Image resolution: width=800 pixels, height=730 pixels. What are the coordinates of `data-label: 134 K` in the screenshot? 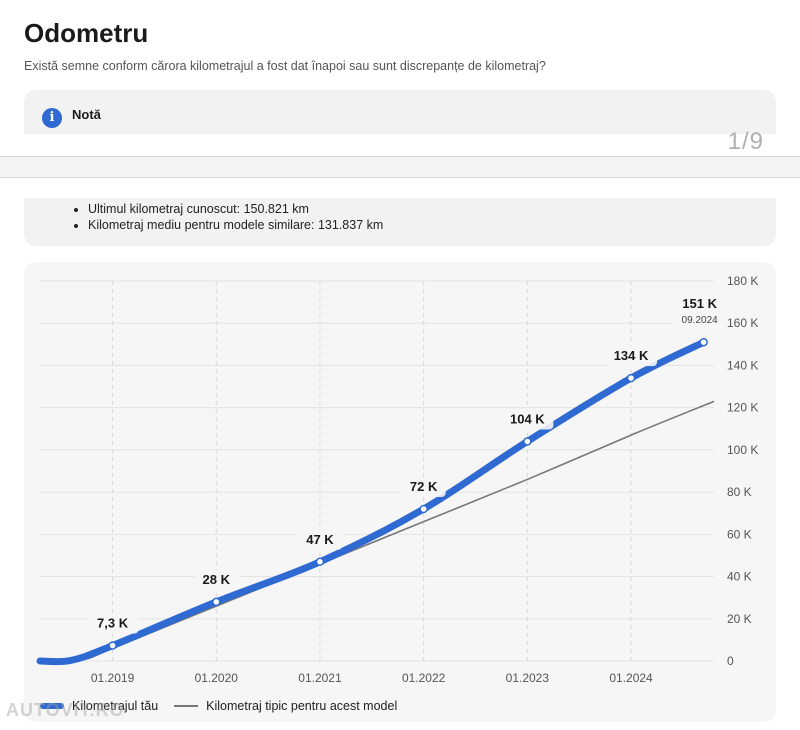 It's located at (631, 355).